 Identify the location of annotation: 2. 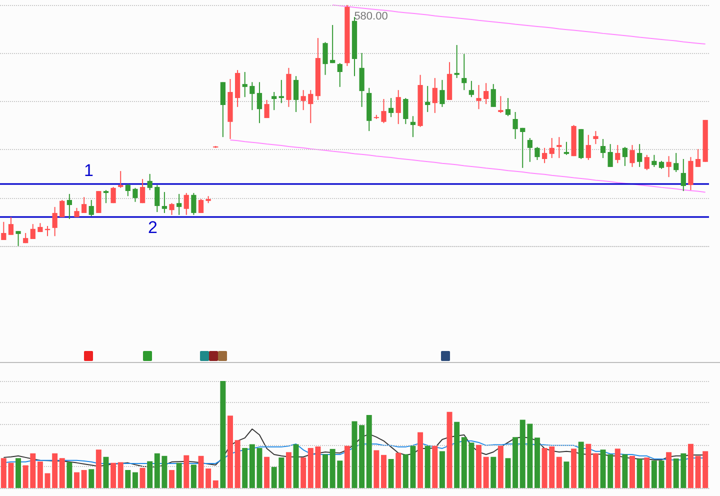
(153, 228).